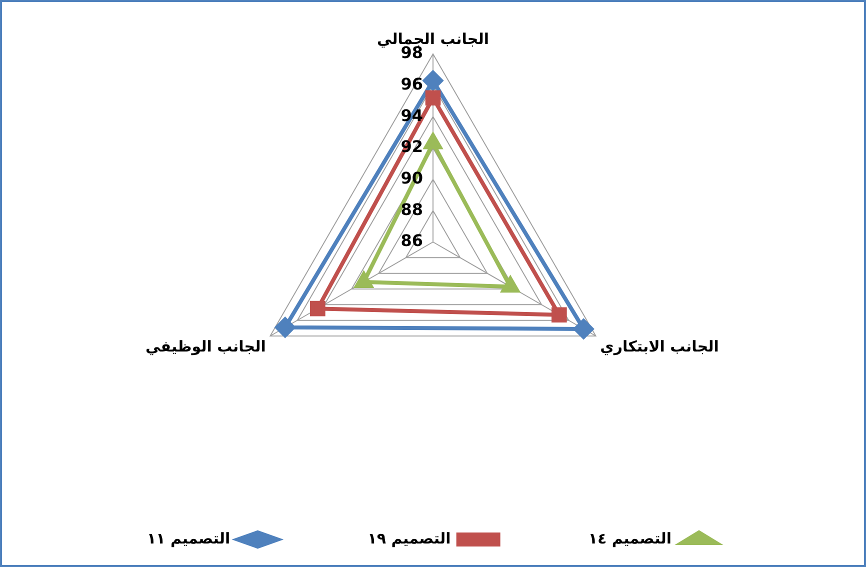 The image size is (866, 567). What do you see at coordinates (659, 346) in the screenshot?
I see `spoke-label: الجانب الابتكاري` at bounding box center [659, 346].